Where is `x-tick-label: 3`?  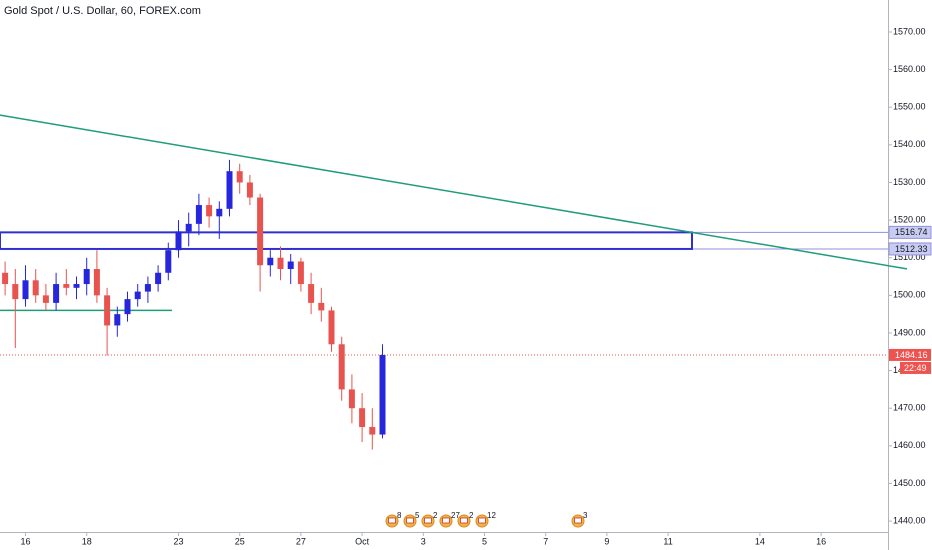
x-tick-label: 3 is located at coordinates (423, 541).